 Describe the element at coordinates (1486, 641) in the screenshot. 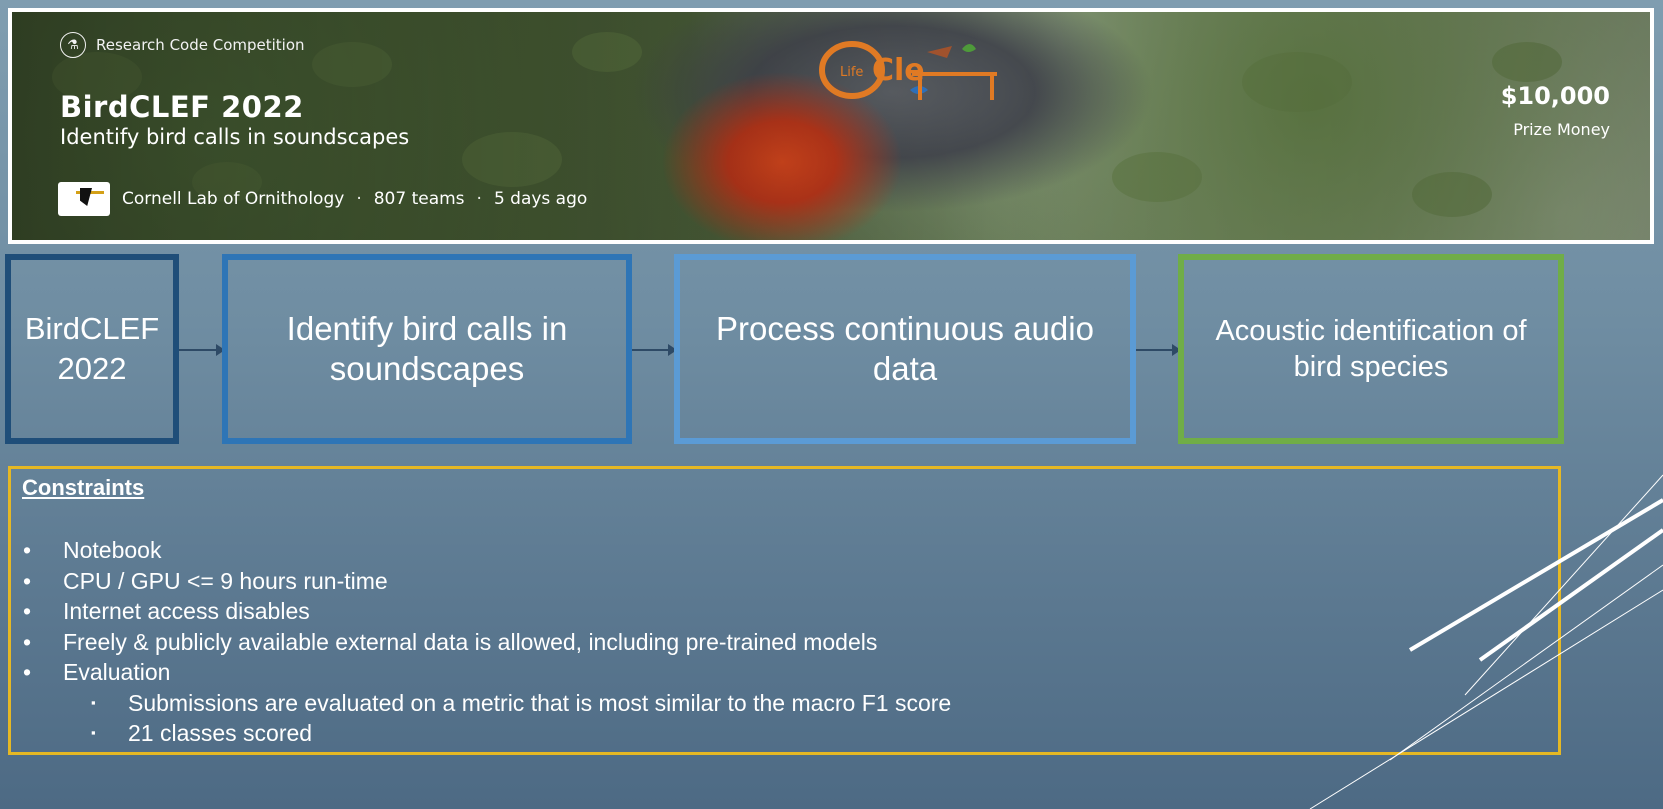

I see `decorative-lines` at that location.